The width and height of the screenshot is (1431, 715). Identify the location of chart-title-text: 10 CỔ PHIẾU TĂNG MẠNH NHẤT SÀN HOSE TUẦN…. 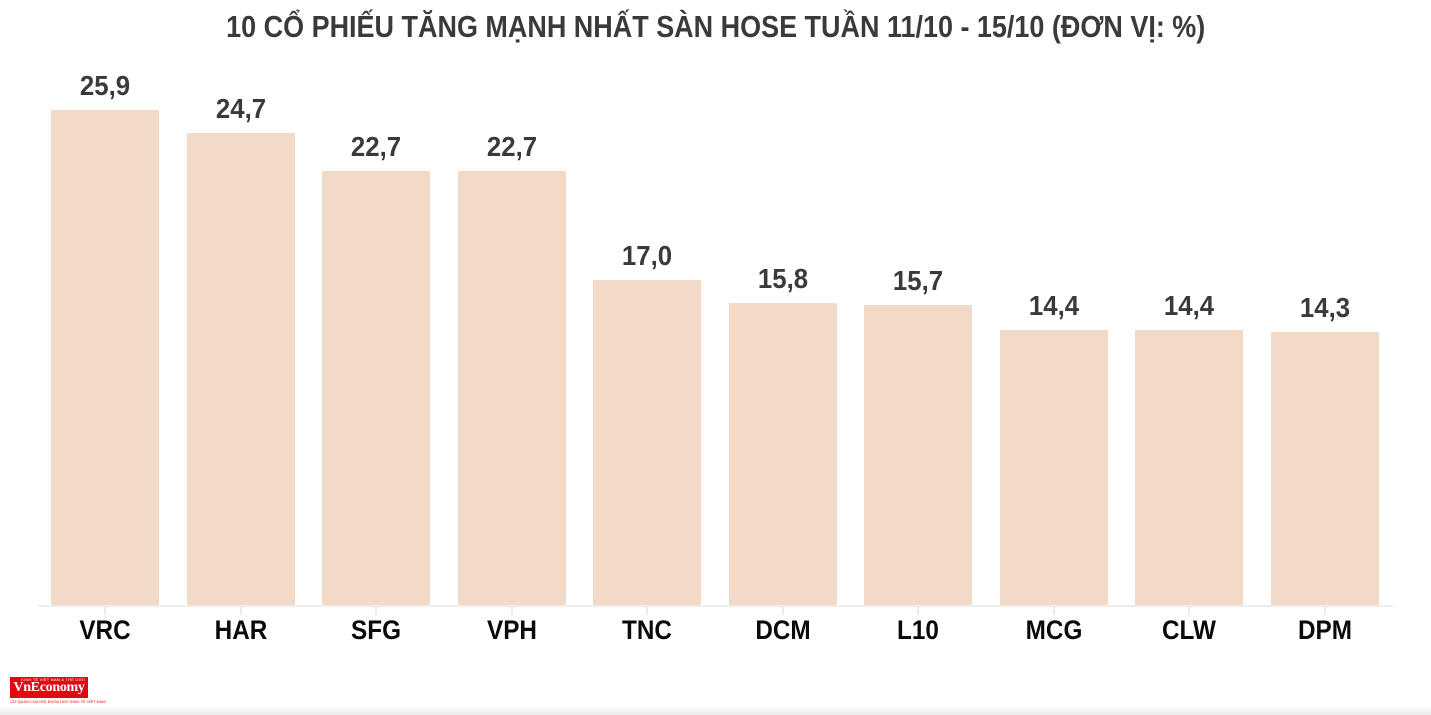
(715, 26).